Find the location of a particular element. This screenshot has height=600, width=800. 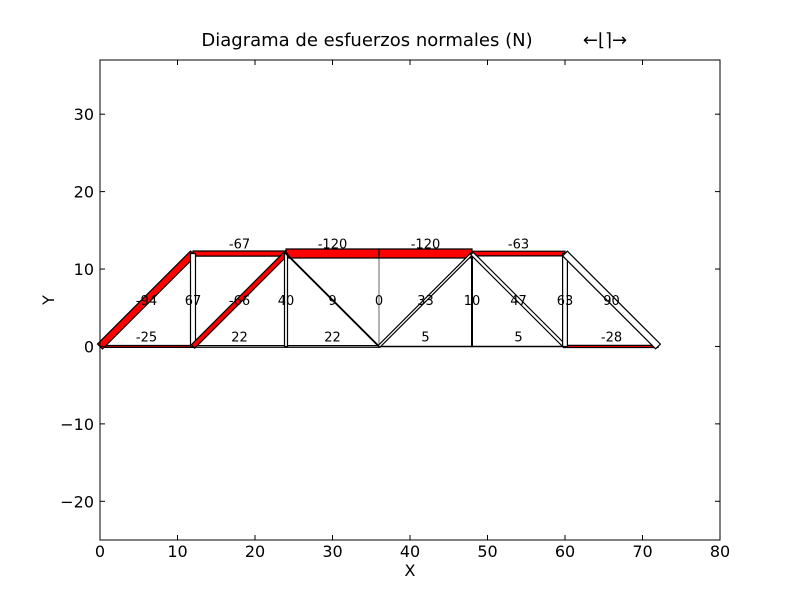

member-force-label-17: 33 is located at coordinates (425, 301).